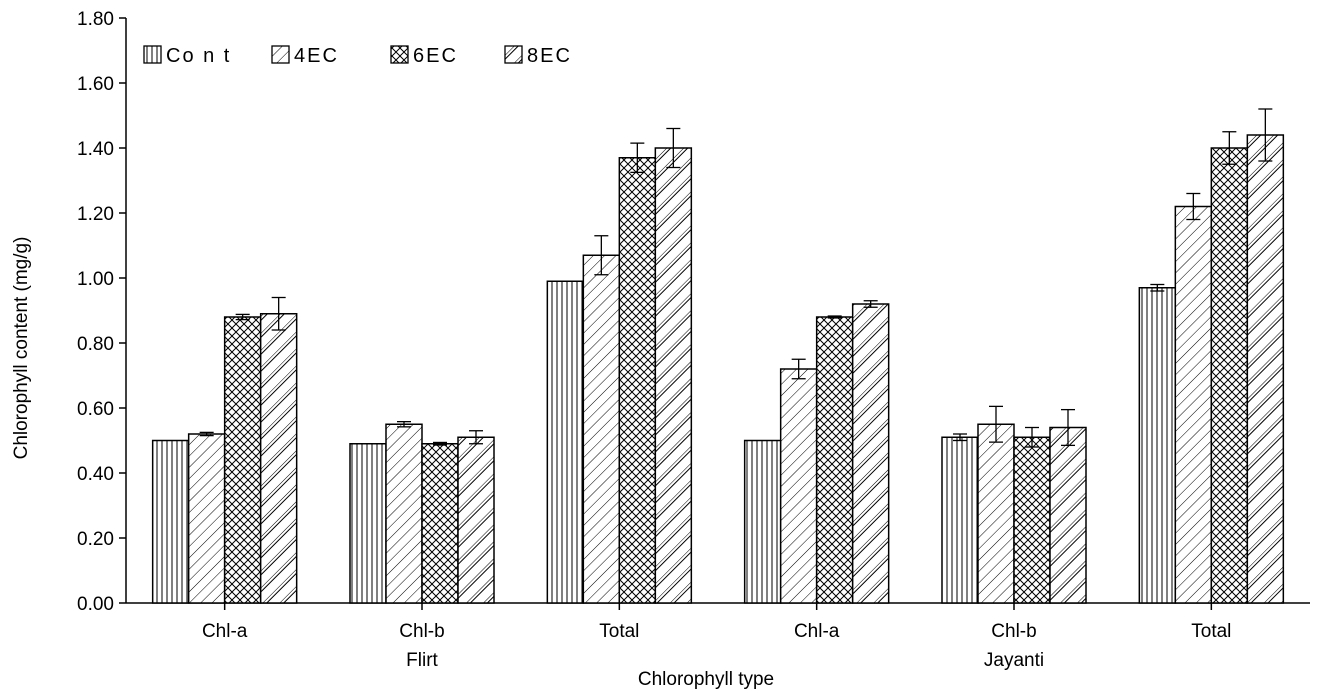  I want to click on y-tick-label: 1.00, so click(95, 279).